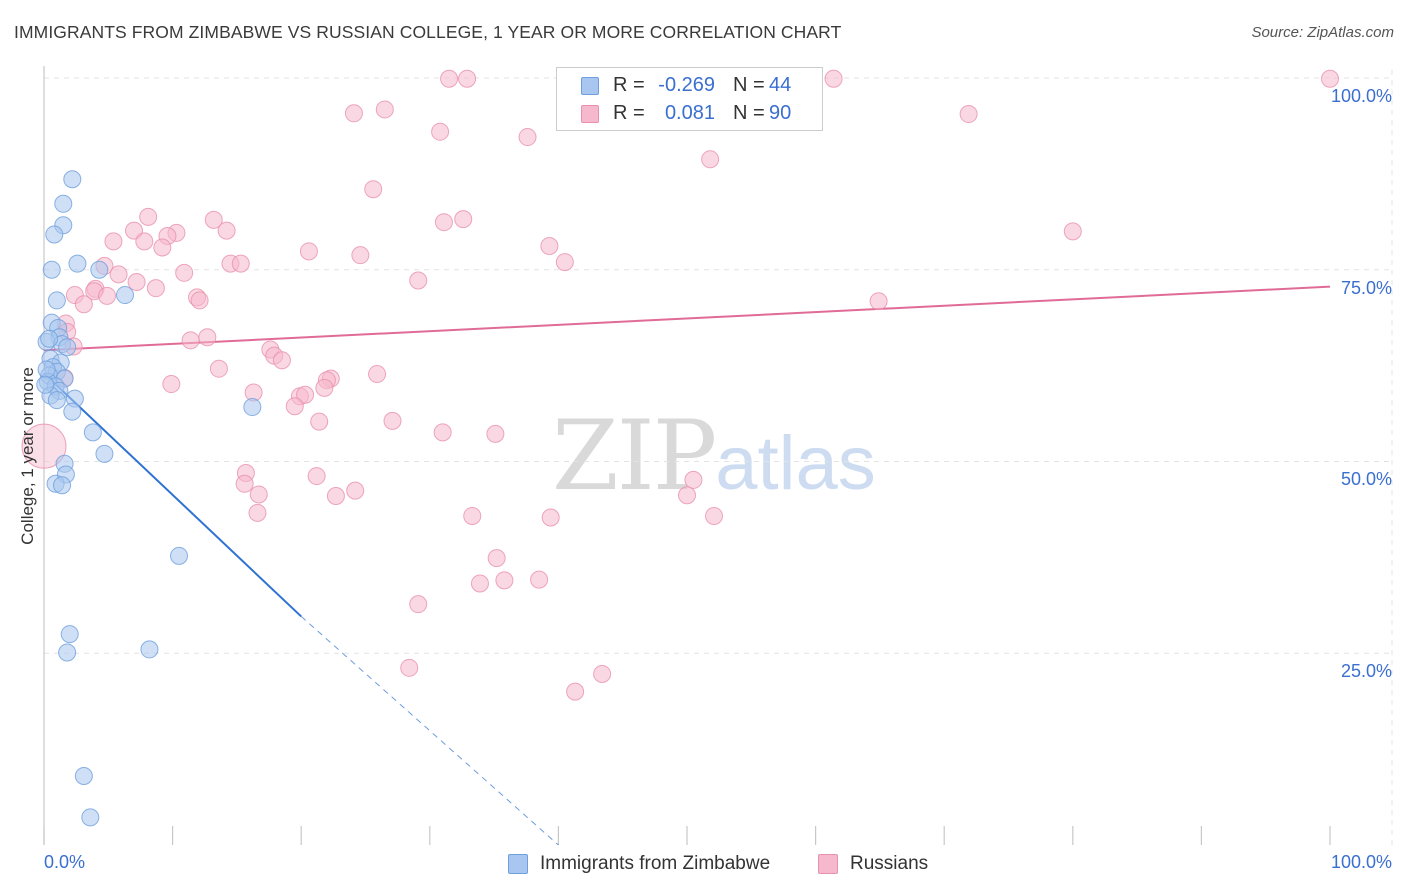 The image size is (1406, 892). What do you see at coordinates (590, 114) in the screenshot?
I see `stats-swatch-russians` at bounding box center [590, 114].